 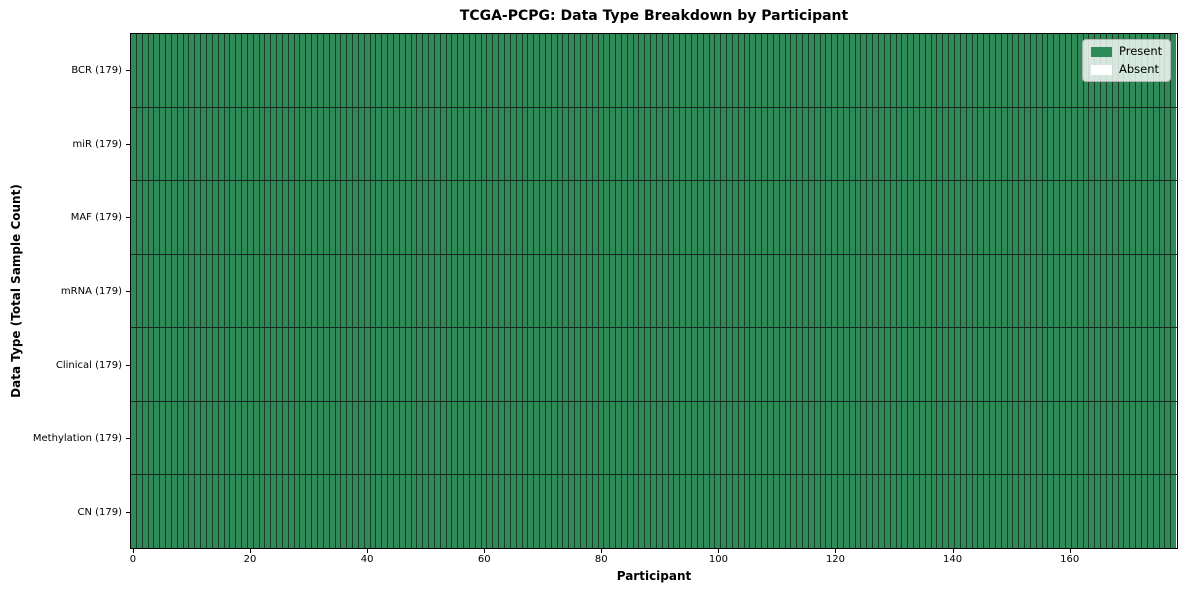 I want to click on y-tick-label: BCR (179), so click(x=96, y=70).